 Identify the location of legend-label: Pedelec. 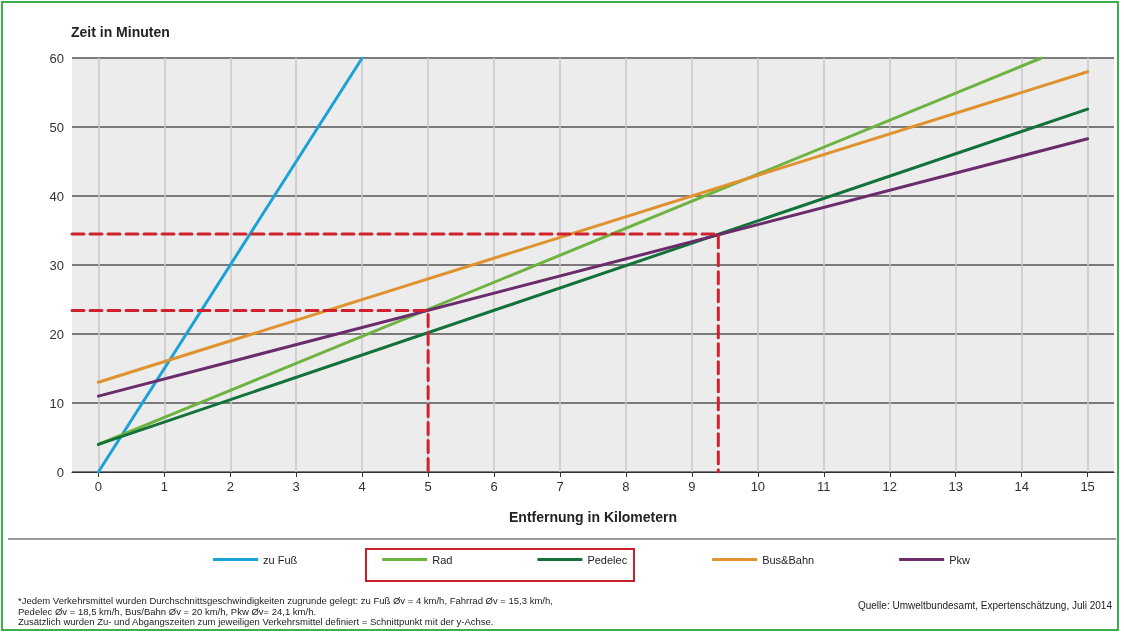
(607, 559).